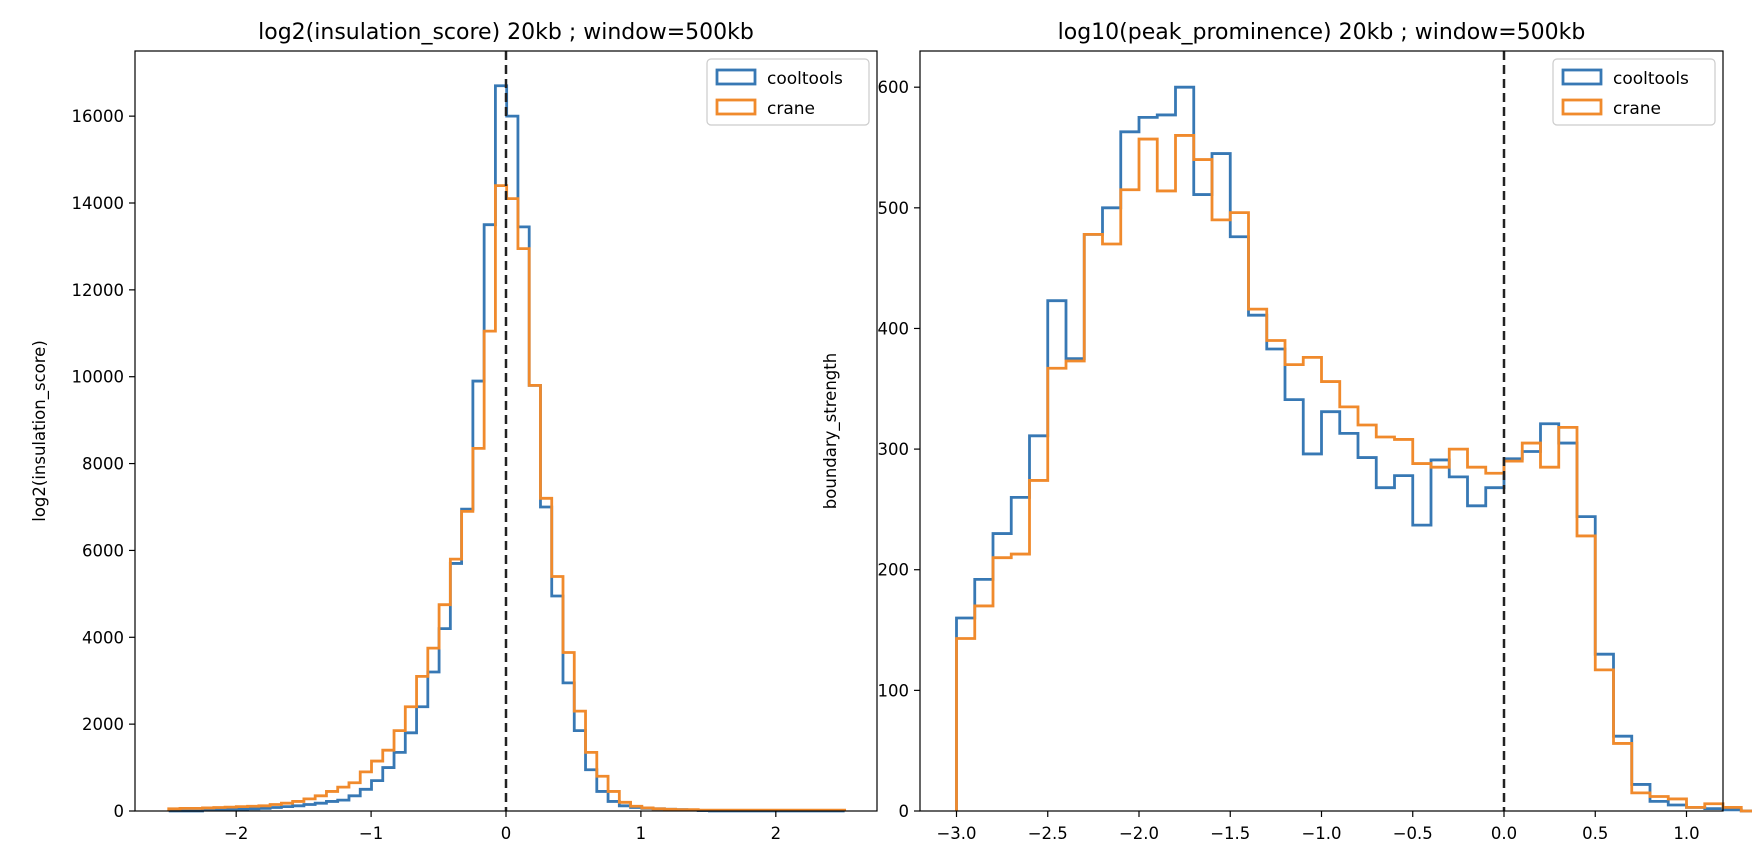 The image size is (1752, 862). I want to click on x-tick-label: −1, so click(371, 833).